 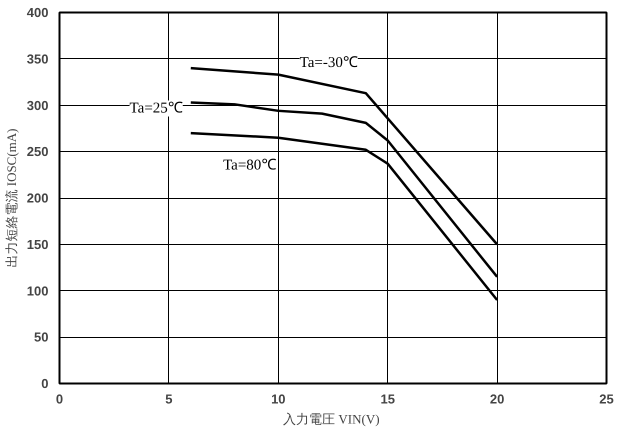 I want to click on y-tick-label: 400, so click(x=37, y=12).